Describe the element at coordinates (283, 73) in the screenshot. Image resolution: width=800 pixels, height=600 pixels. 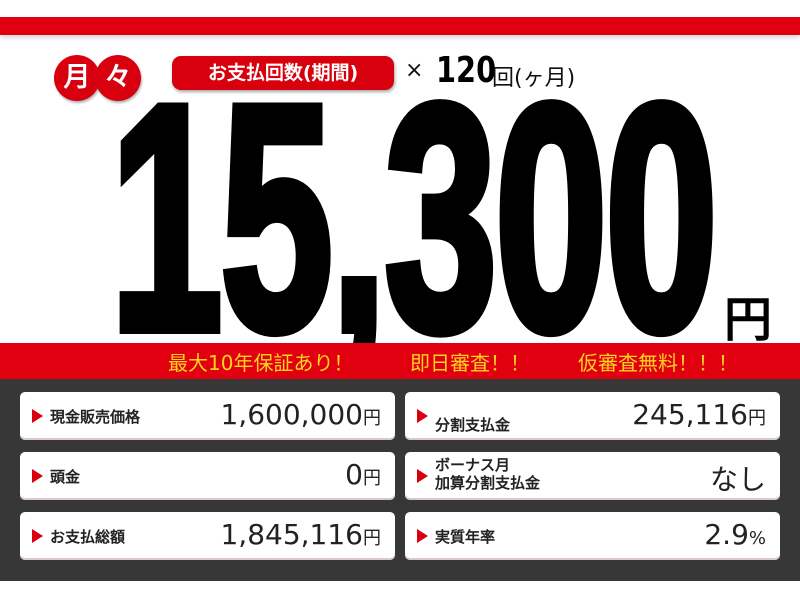
I see `payments-label: お支払回数(期間)` at that location.